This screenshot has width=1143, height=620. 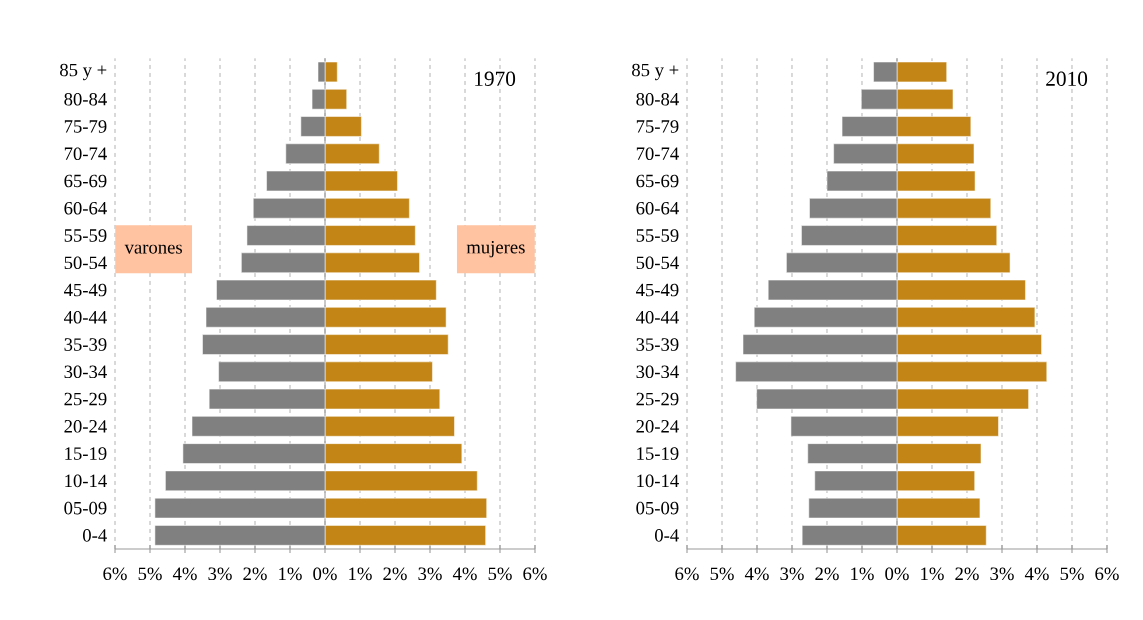 I want to click on chart-title: 2010, so click(x=1067, y=78).